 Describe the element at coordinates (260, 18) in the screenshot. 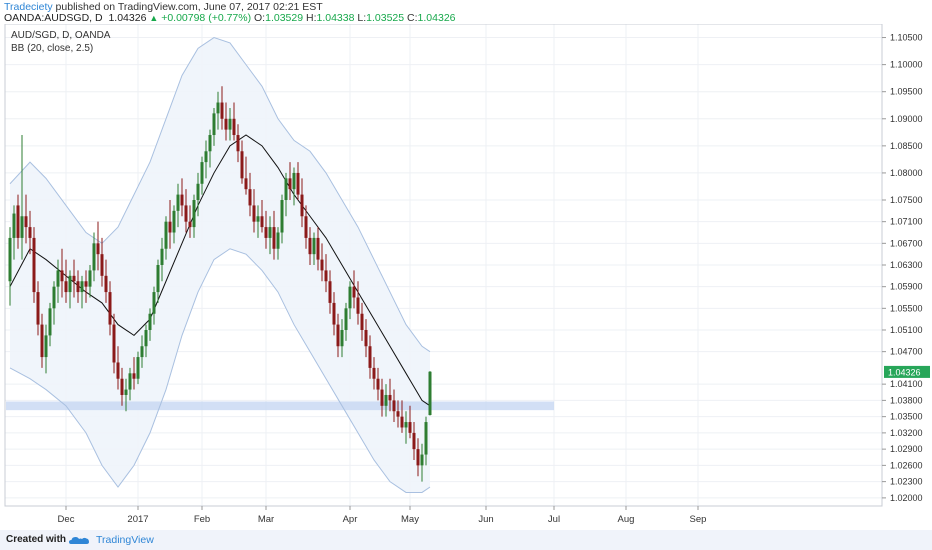

I see `open-label: O:` at that location.